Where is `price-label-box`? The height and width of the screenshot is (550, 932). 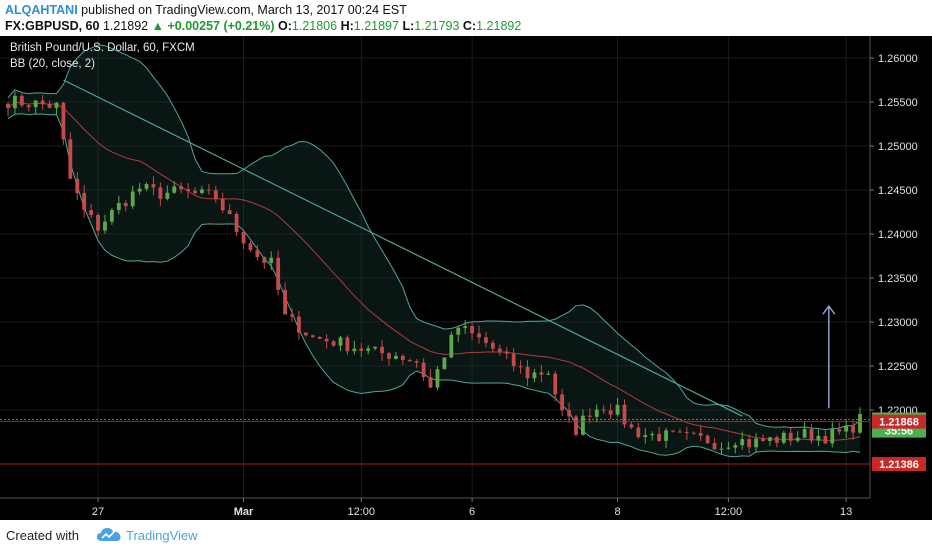 price-label-box is located at coordinates (899, 464).